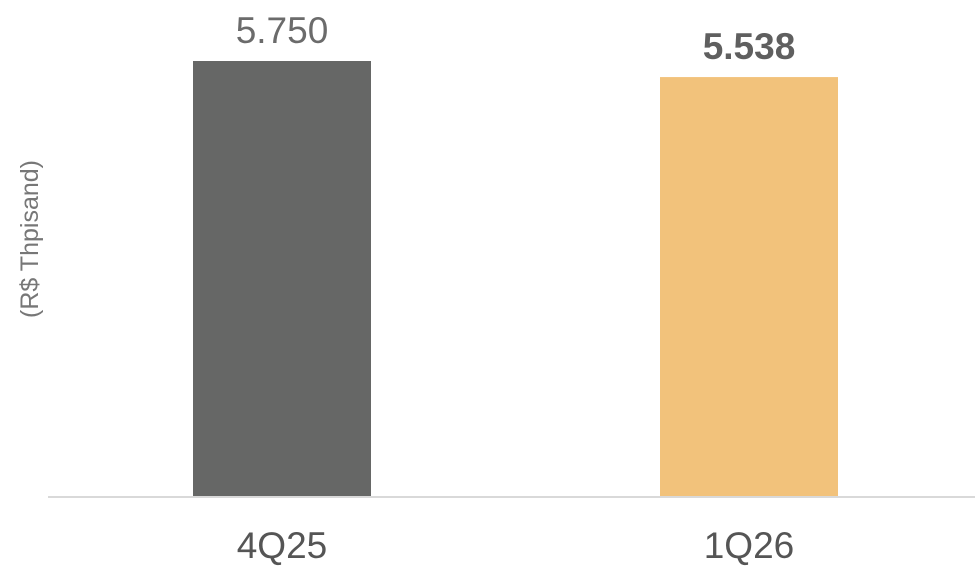 The image size is (975, 566). Describe the element at coordinates (516, 38) in the screenshot. I see `value-labels-layer: 5.750 5.538` at that location.